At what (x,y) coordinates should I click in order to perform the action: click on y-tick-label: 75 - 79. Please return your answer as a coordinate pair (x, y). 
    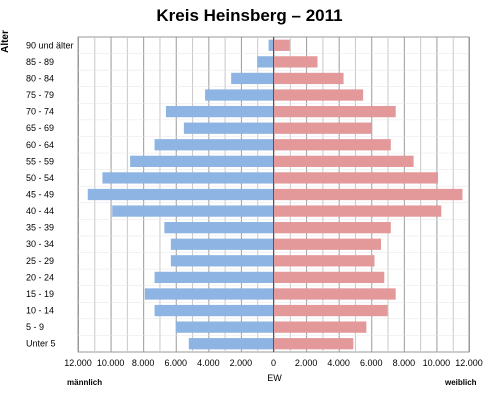
    Looking at the image, I should click on (40, 95).